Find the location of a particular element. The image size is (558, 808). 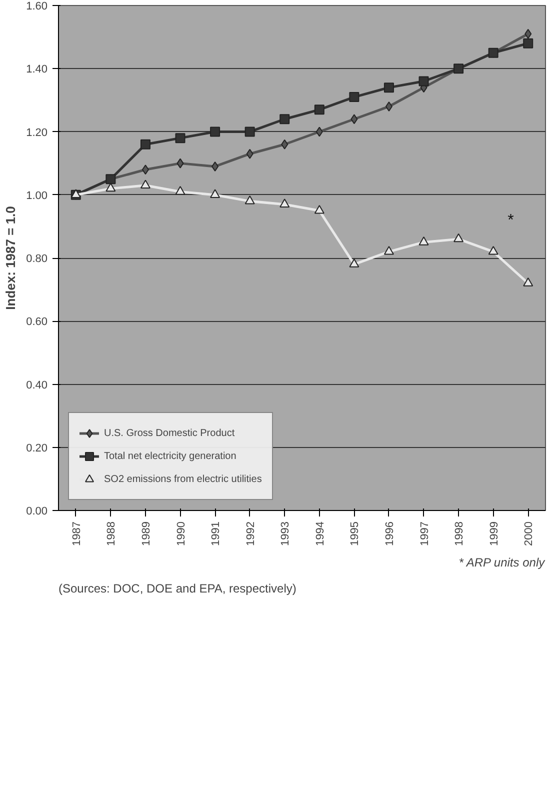

text: * ARP units only is located at coordinates (502, 563).